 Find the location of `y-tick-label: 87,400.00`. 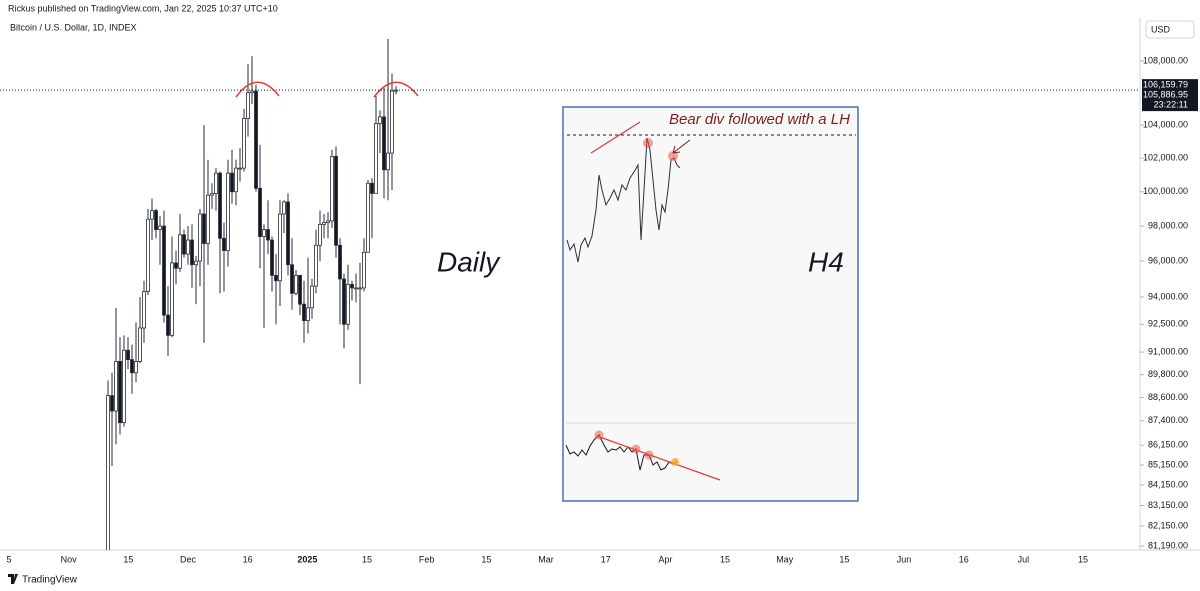

y-tick-label: 87,400.00 is located at coordinates (1168, 420).